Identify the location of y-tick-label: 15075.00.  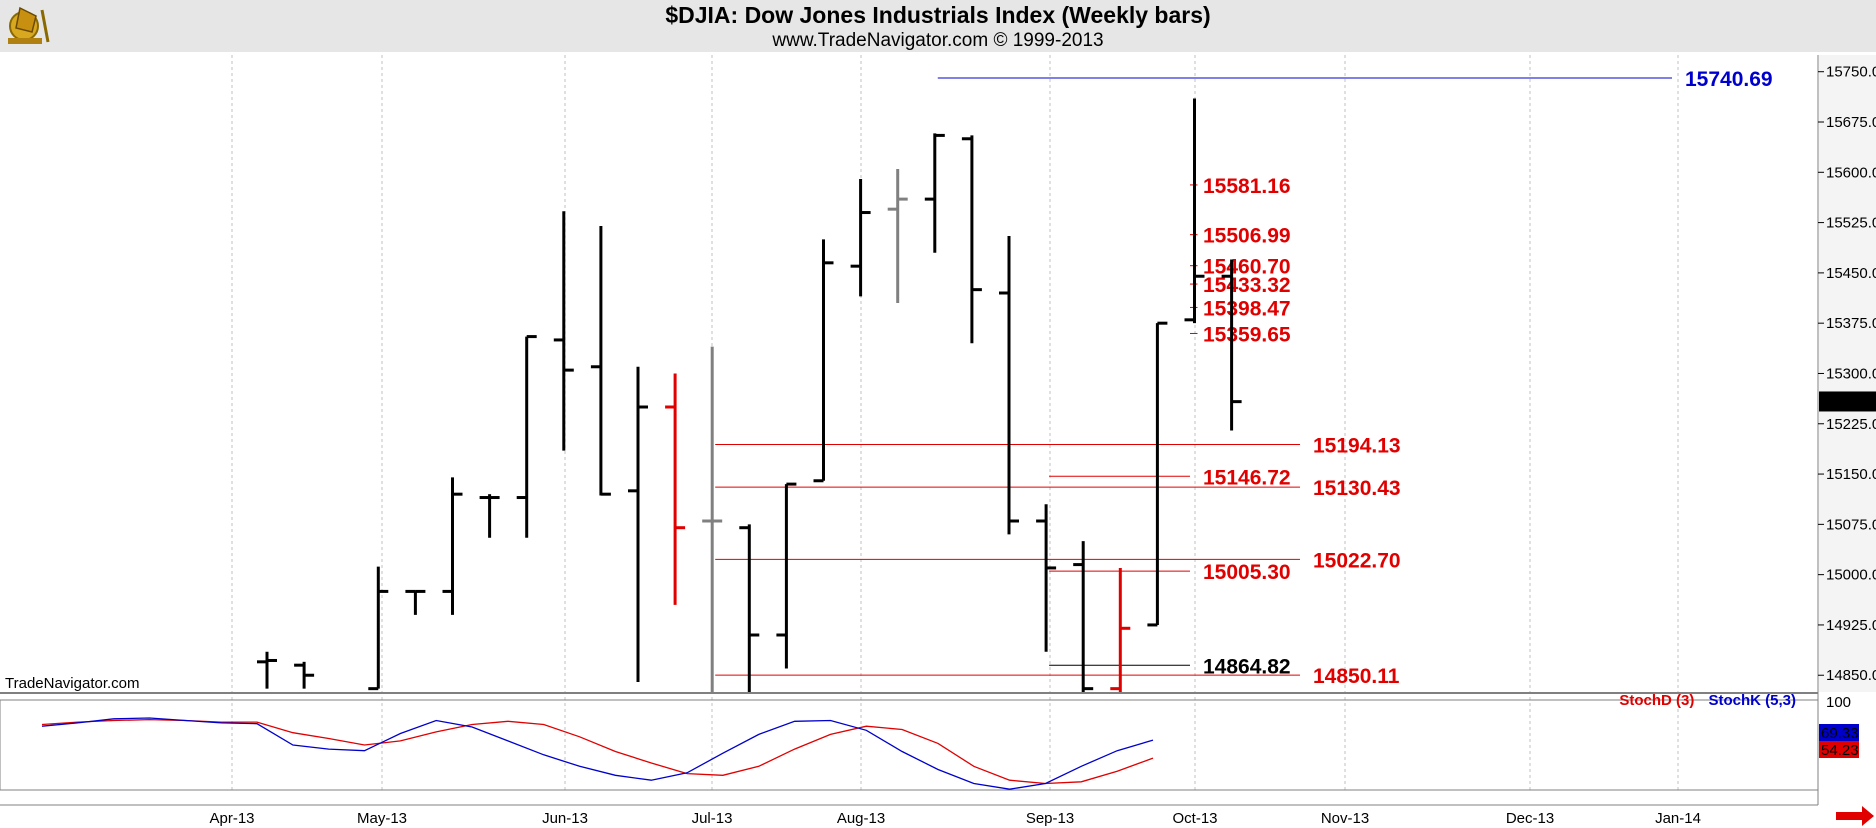
(1851, 524).